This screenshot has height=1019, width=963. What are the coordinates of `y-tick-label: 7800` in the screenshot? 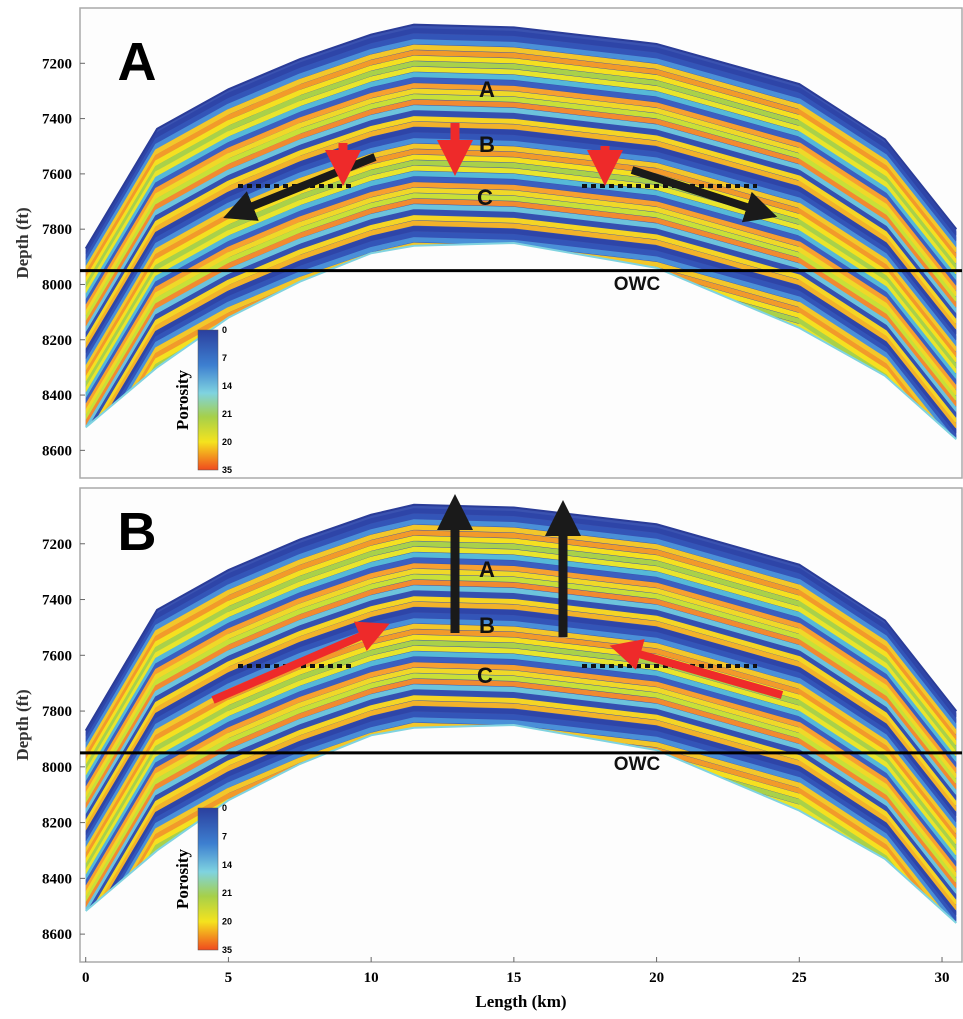 It's located at (57, 712).